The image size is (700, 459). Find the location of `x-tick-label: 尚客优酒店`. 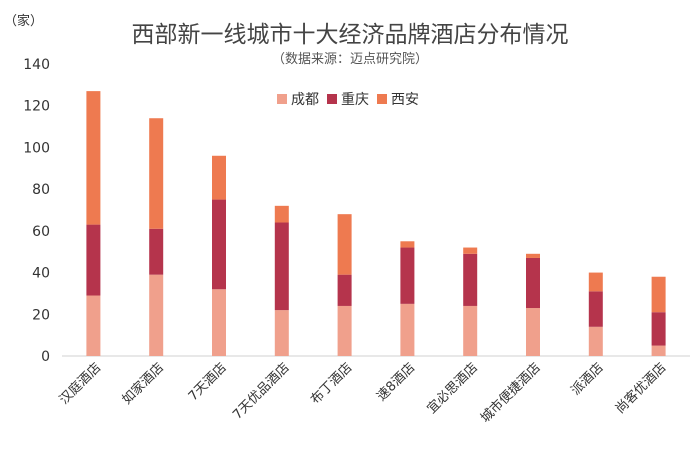

x-tick-label: 尚客优酒店 is located at coordinates (640, 388).